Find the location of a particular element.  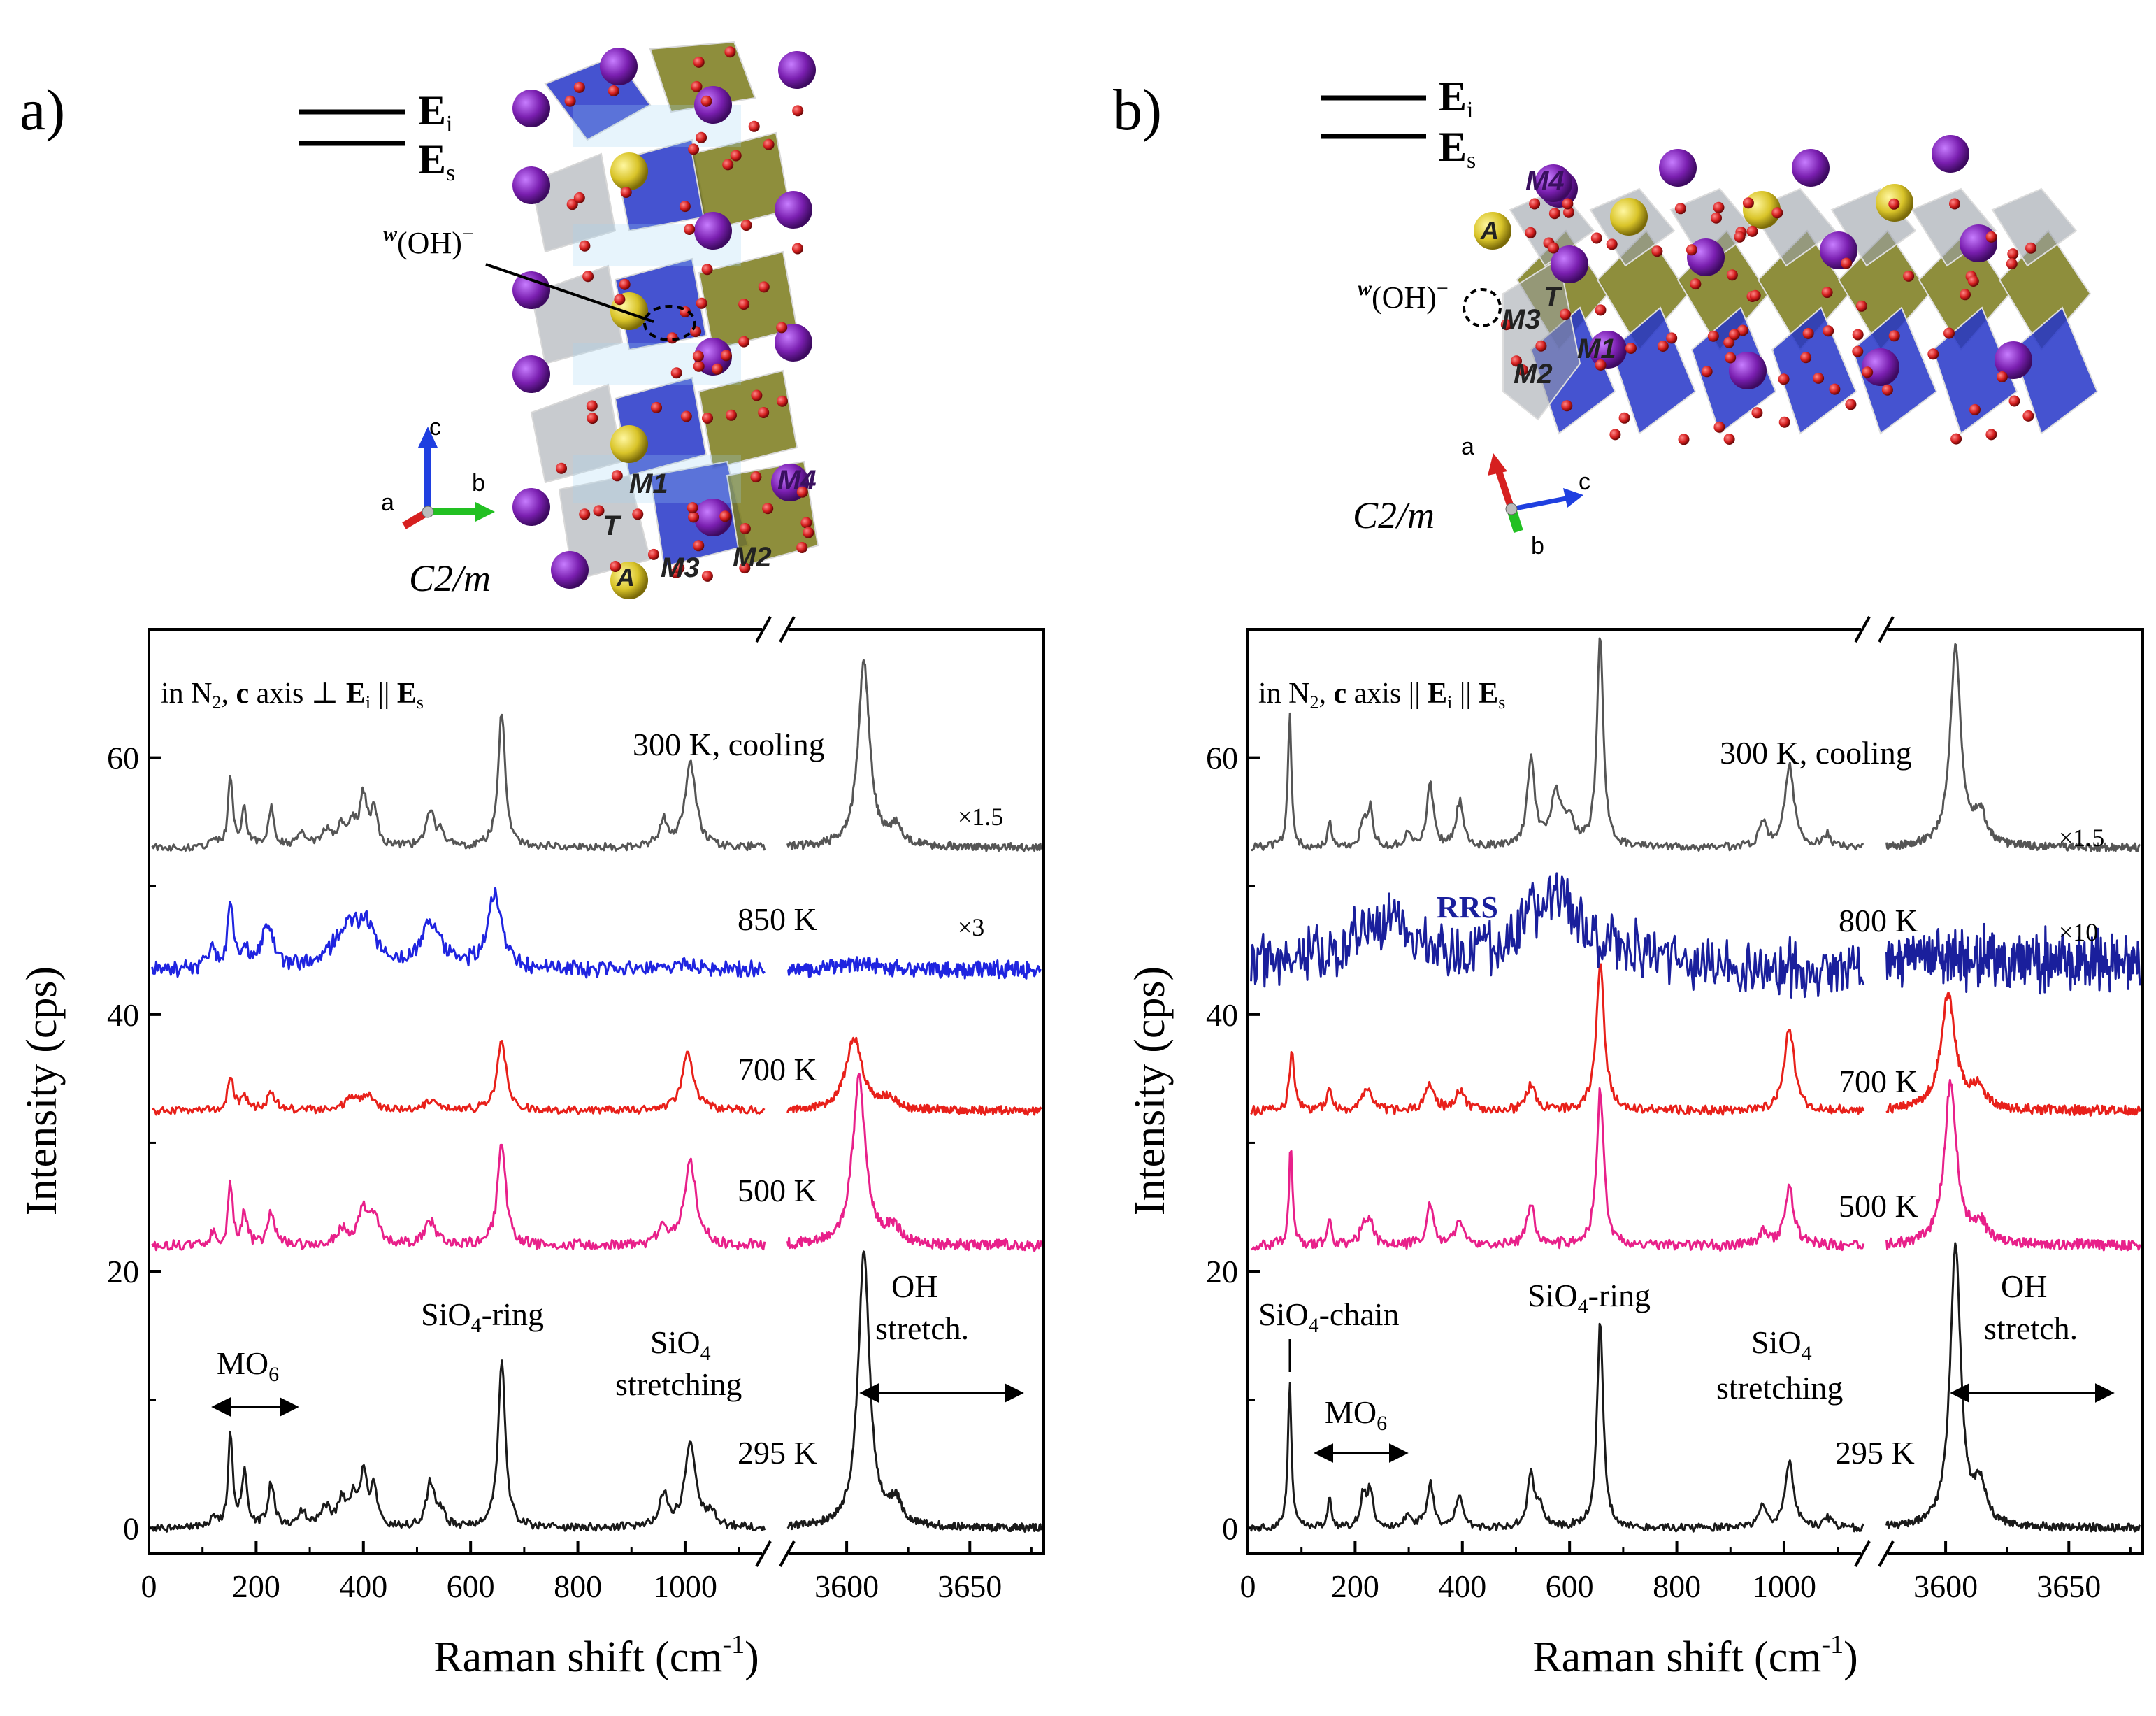

chart-a-title-e1: E is located at coordinates (356, 694).